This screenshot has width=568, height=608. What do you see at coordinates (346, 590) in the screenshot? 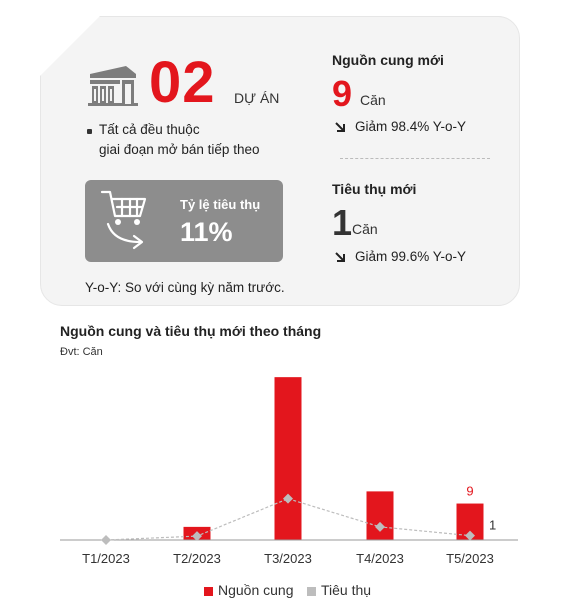
I see `legend-label-sales: Tiêu thụ` at bounding box center [346, 590].